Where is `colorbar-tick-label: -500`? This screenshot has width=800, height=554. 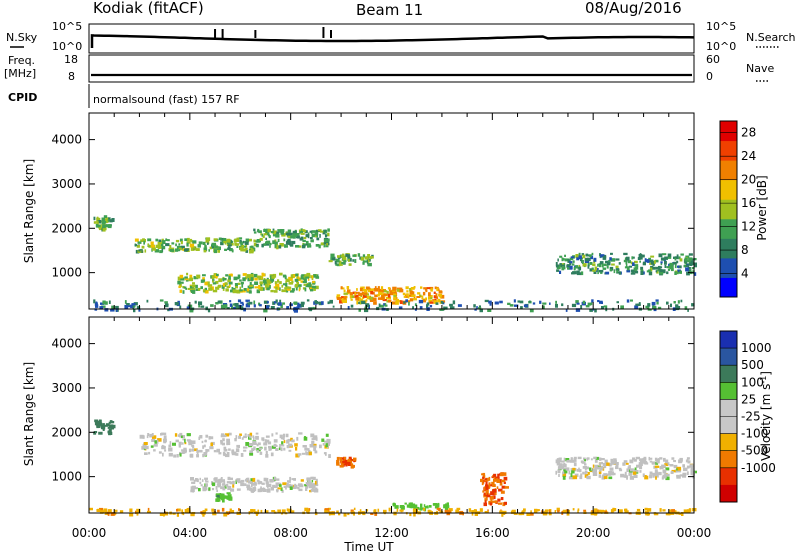 colorbar-tick-label: -500 is located at coordinates (754, 451).